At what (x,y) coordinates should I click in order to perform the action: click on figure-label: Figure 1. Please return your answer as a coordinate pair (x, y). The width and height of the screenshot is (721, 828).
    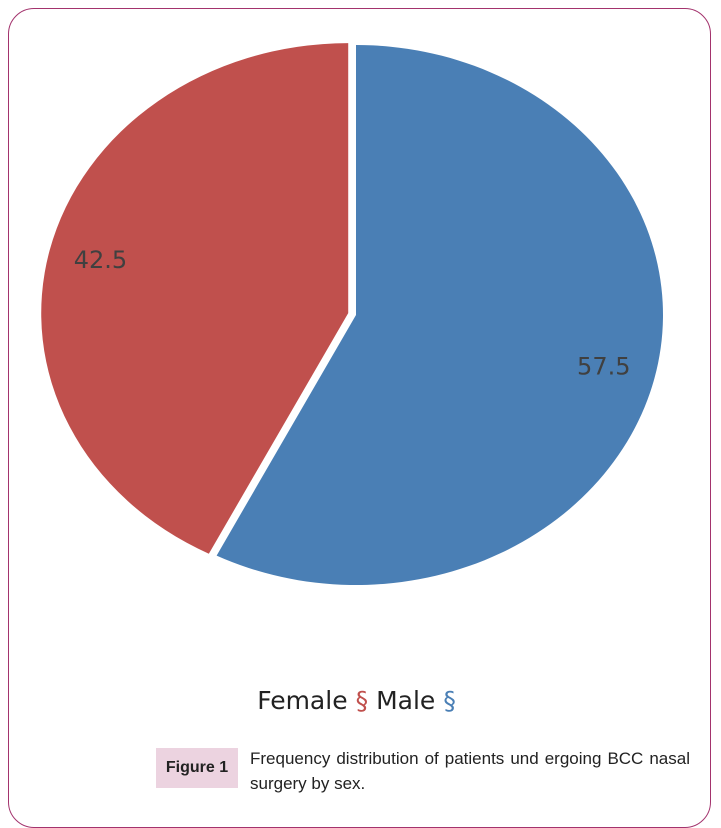
    Looking at the image, I should click on (197, 768).